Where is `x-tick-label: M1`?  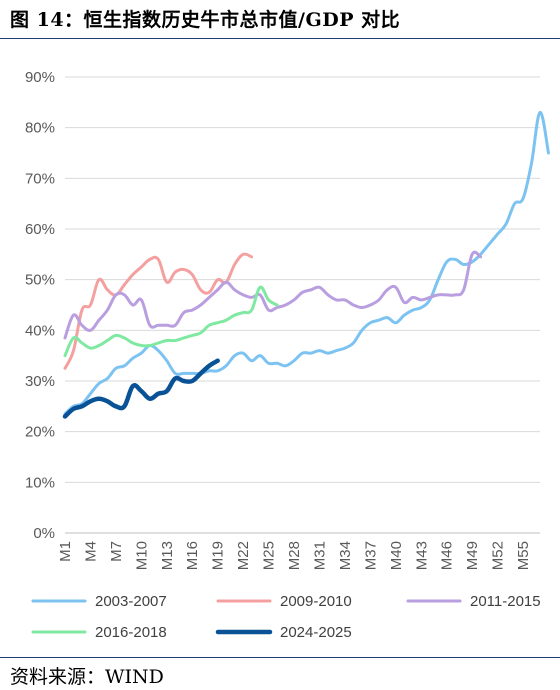 x-tick-label: M1 is located at coordinates (65, 551).